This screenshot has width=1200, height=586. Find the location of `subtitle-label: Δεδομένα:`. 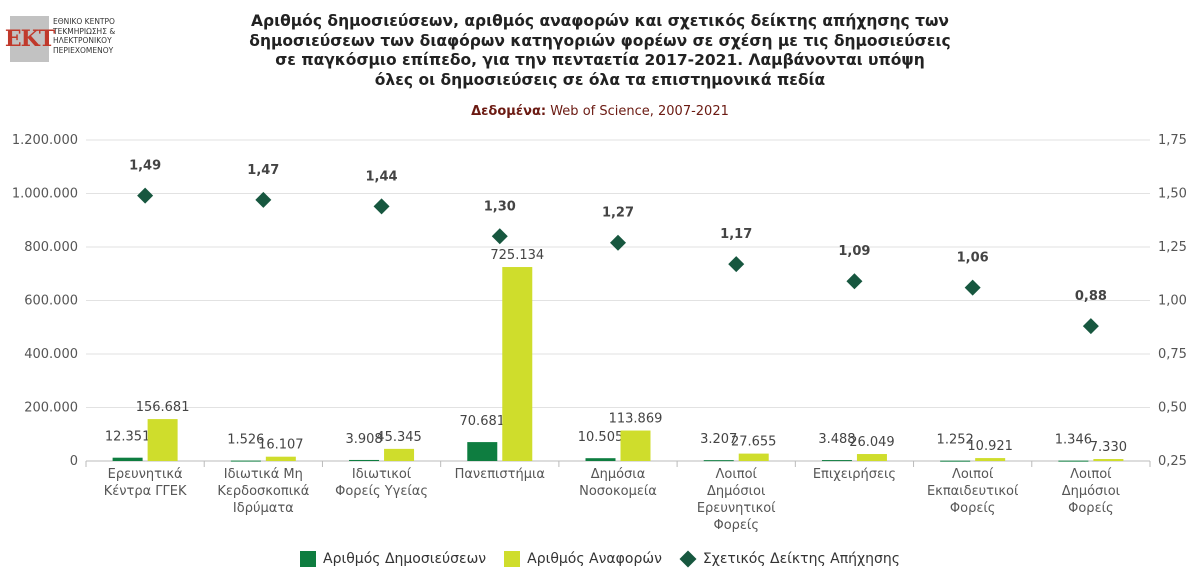

subtitle-label: Δεδομένα: is located at coordinates (509, 111).